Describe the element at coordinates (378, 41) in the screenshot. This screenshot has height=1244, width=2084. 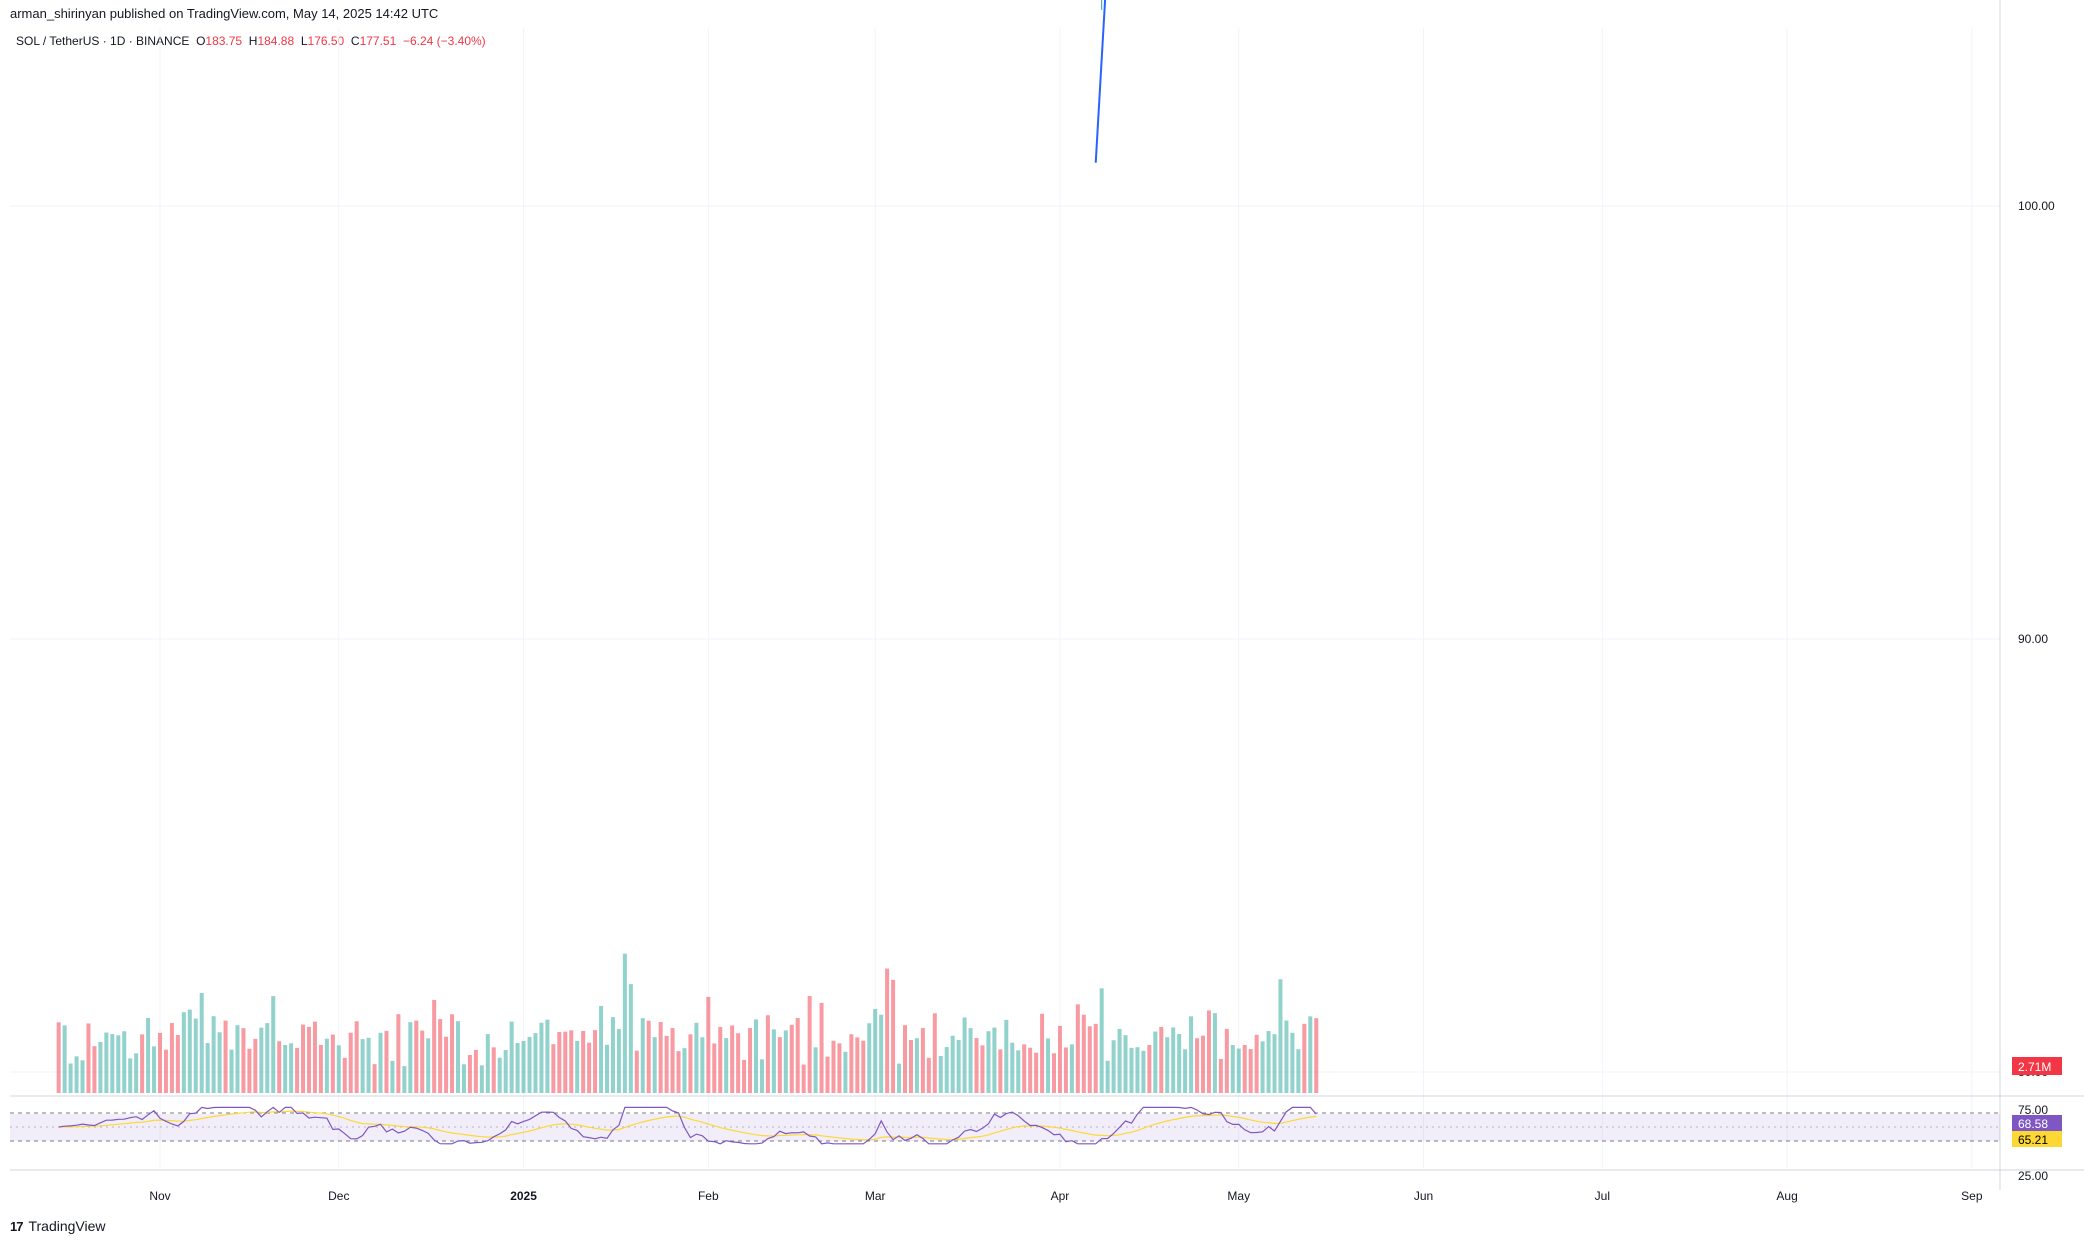
I see `close-value: 177.51` at that location.